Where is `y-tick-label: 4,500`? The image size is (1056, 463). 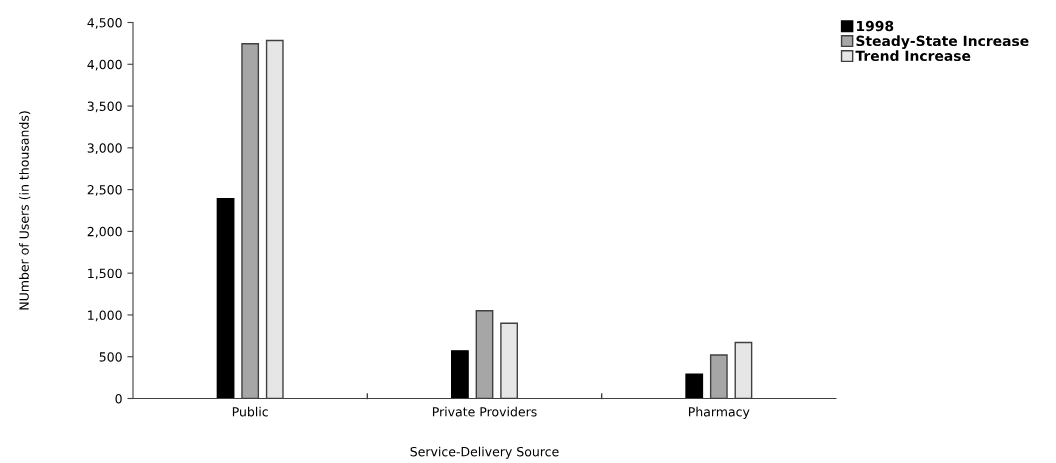
y-tick-label: 4,500 is located at coordinates (104, 23).